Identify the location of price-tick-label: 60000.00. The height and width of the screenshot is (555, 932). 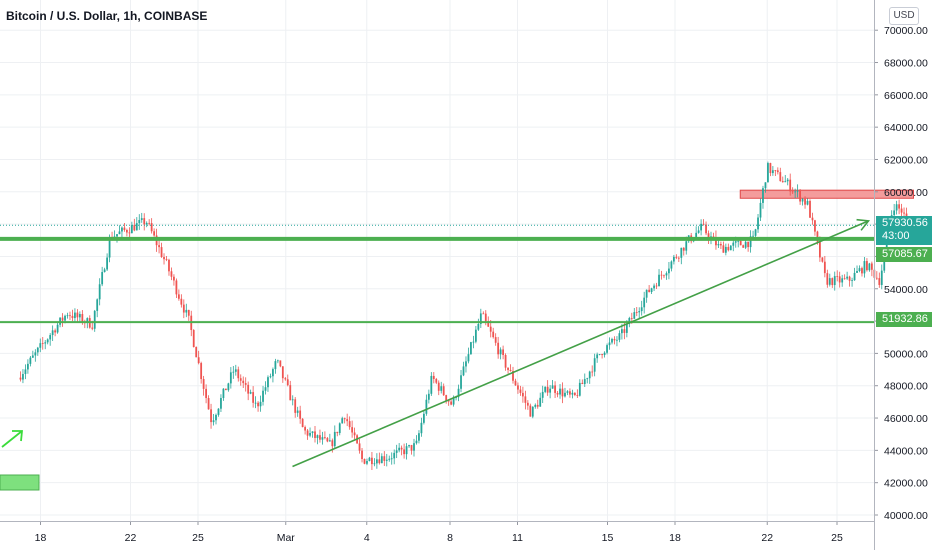
(906, 193).